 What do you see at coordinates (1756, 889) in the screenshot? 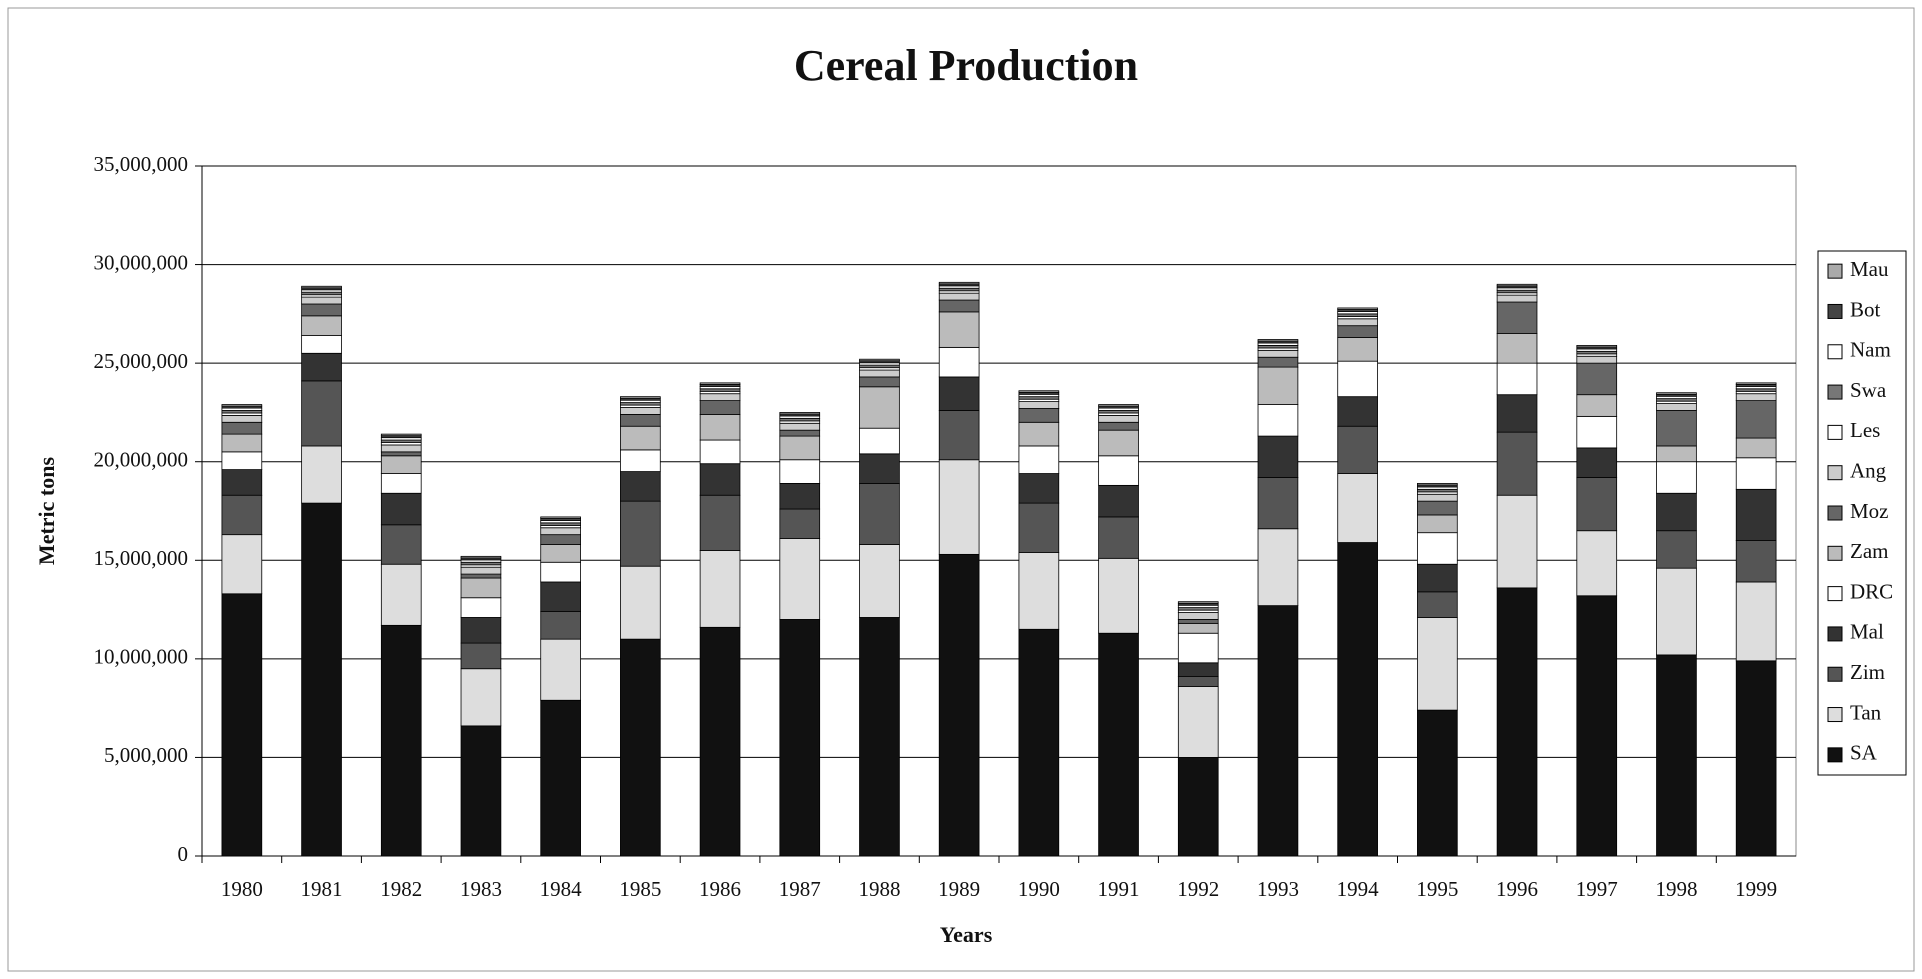
I see `x-tick-label: 1999` at bounding box center [1756, 889].